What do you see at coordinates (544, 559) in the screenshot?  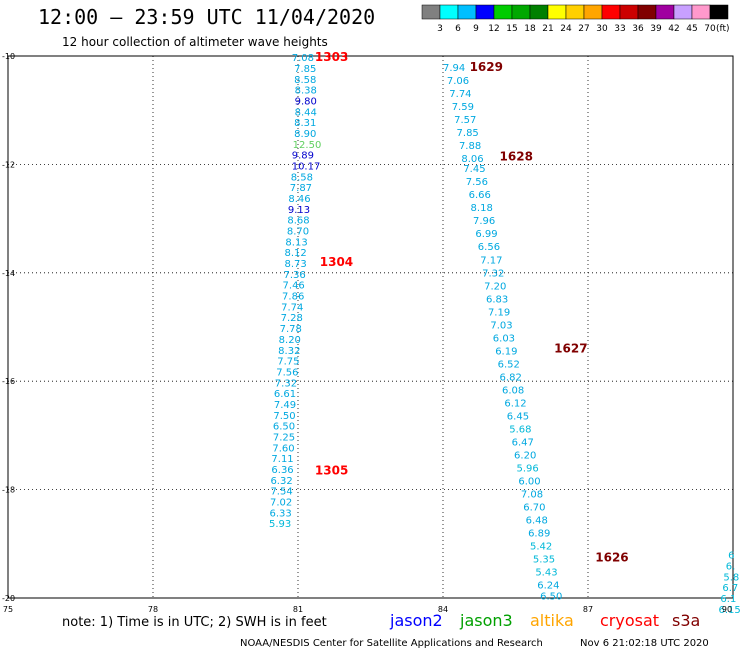 I see `wave-height-value: 5.35` at bounding box center [544, 559].